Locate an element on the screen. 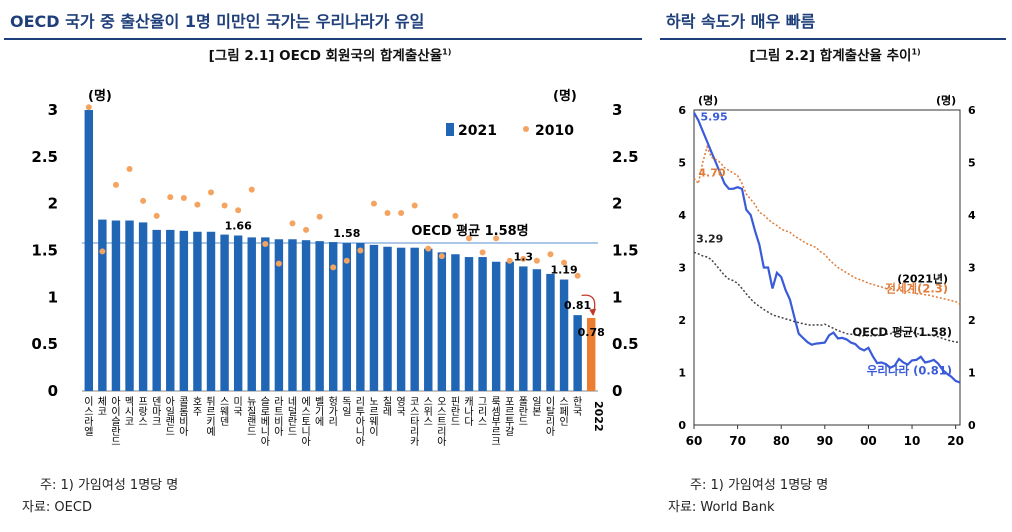 The image size is (1012, 532). y-tick-label-left: 0 is located at coordinates (682, 425).